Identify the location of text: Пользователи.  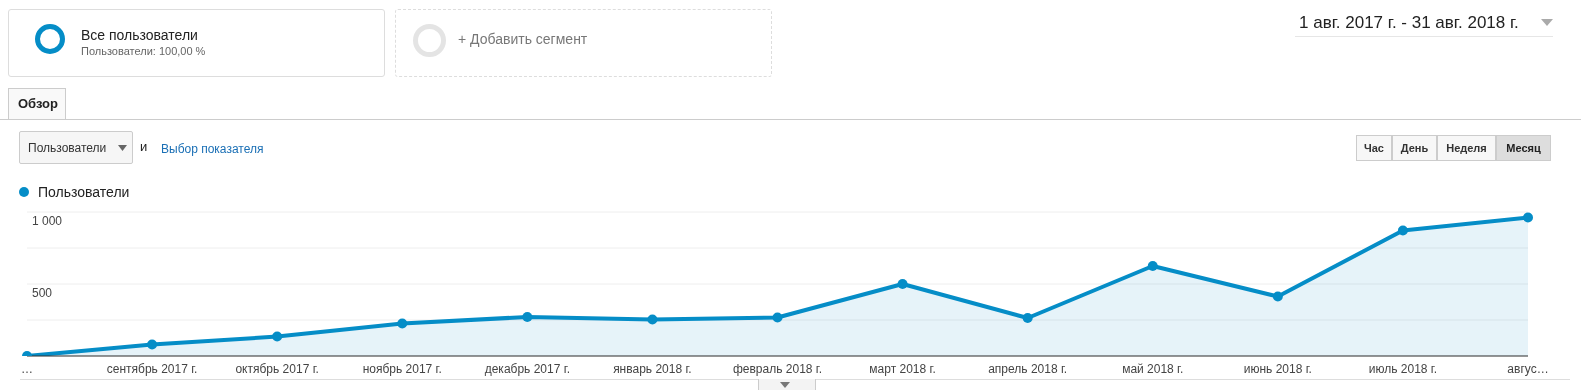
(67, 148).